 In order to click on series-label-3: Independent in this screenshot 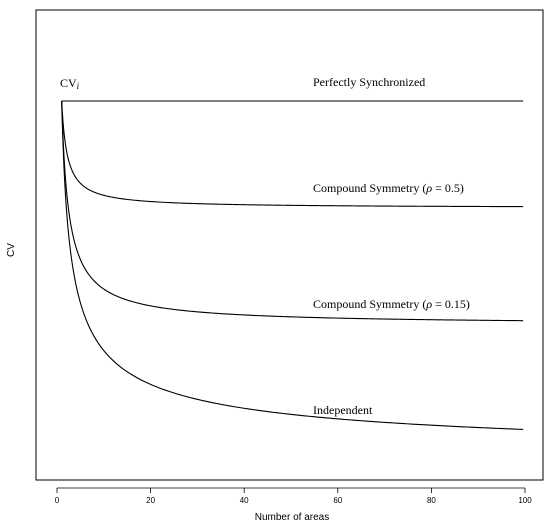, I will do `click(343, 410)`.